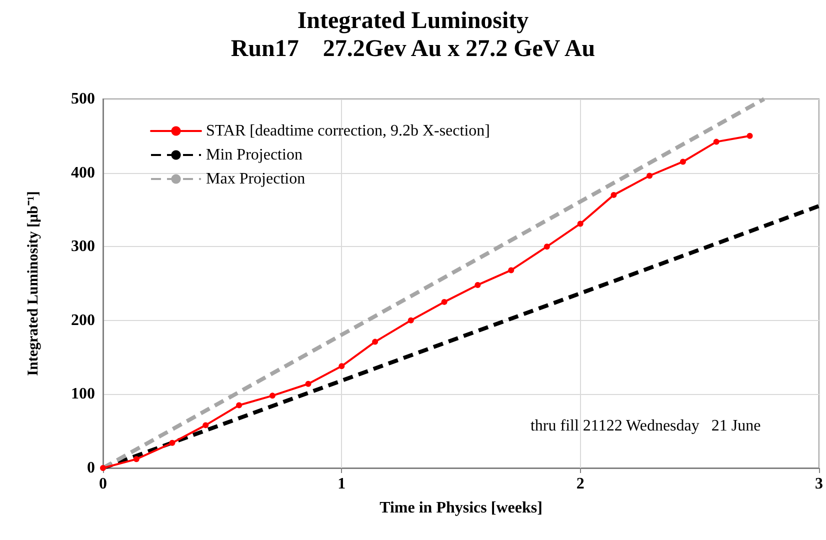  I want to click on chart-title: Integrated Luminosity, so click(413, 21).